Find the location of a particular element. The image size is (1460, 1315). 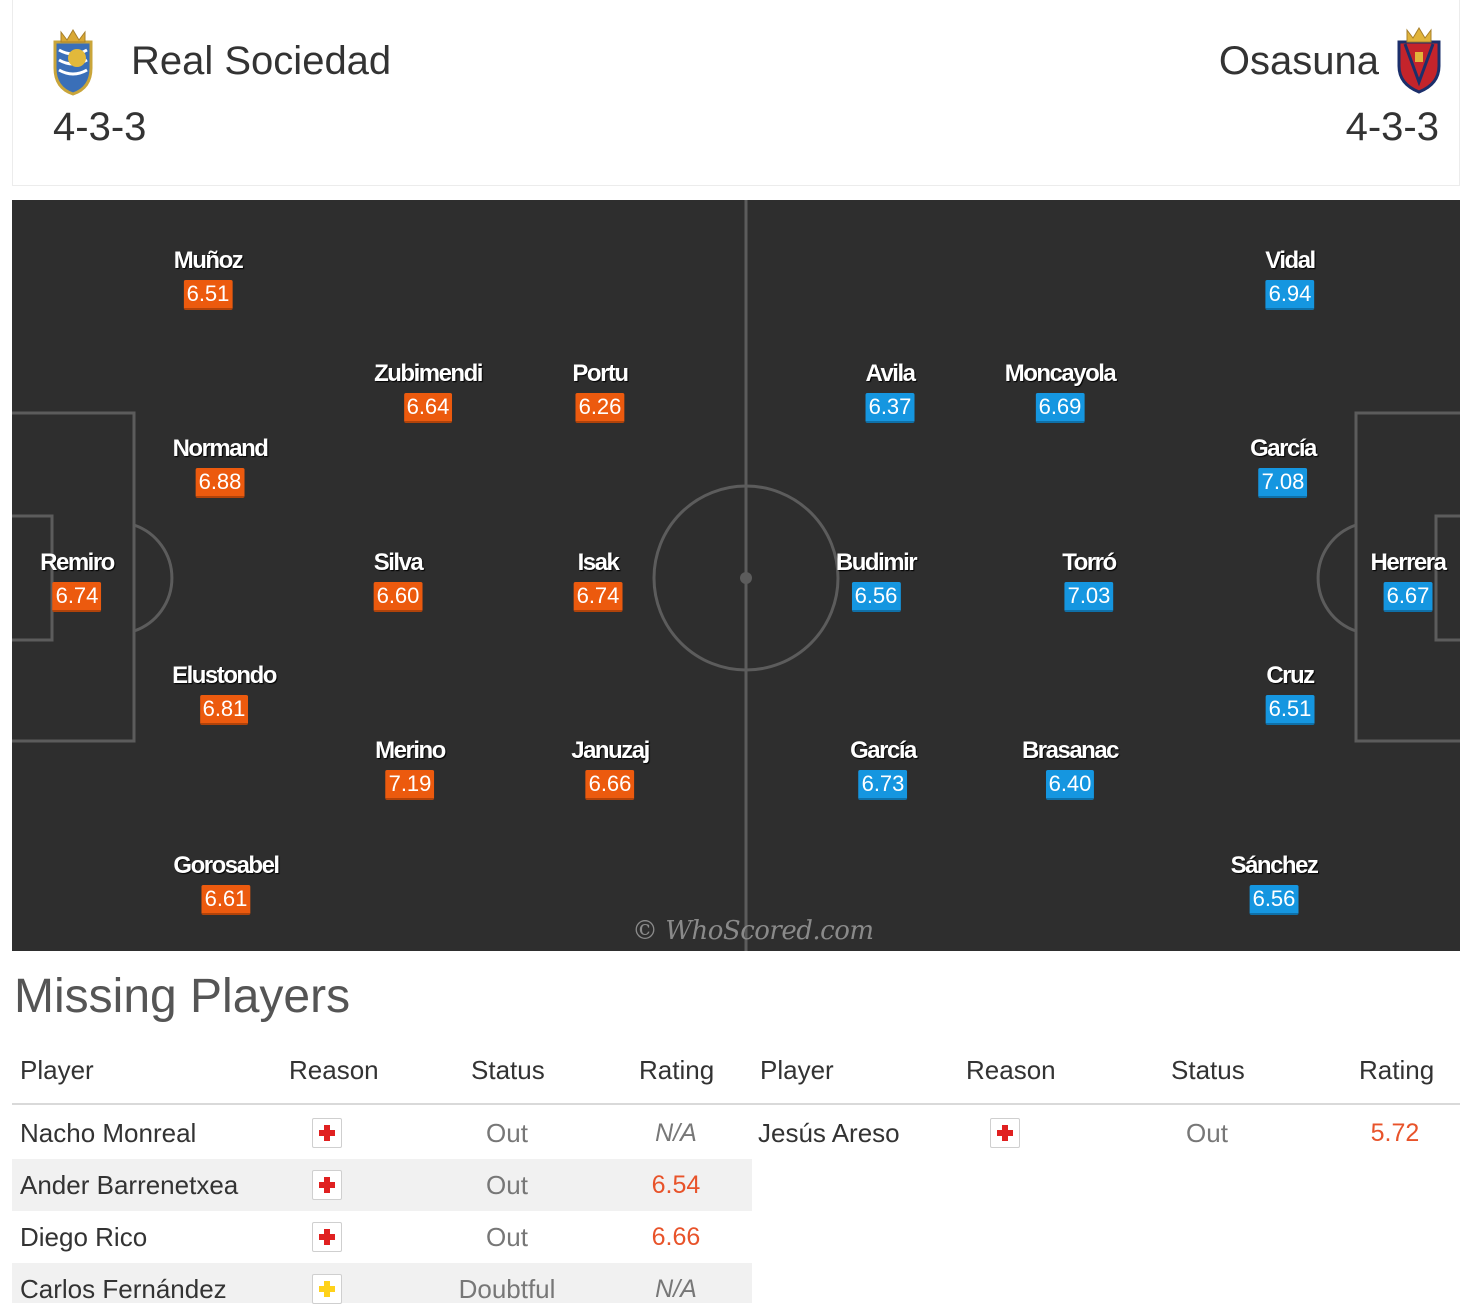

away-team-name: Osasuna is located at coordinates (1298, 61).